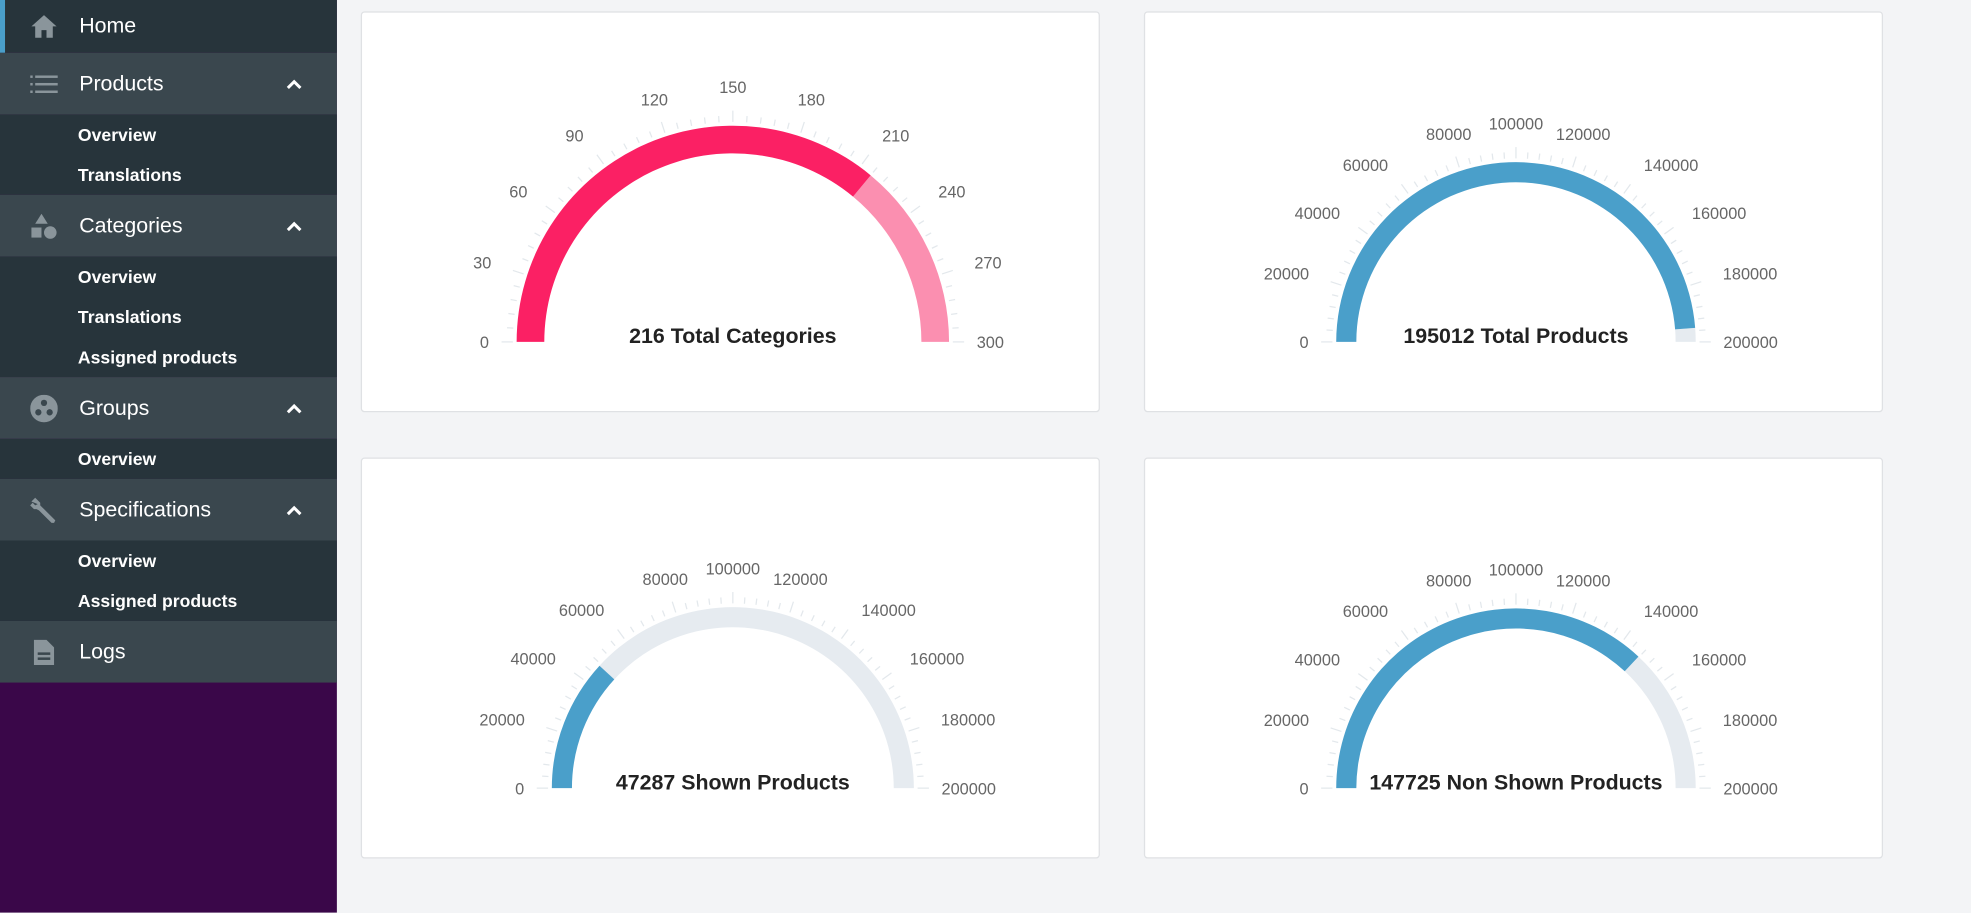 The image size is (1971, 913). What do you see at coordinates (117, 276) in the screenshot?
I see `sidebar-subitem-categories-overview: Overview` at bounding box center [117, 276].